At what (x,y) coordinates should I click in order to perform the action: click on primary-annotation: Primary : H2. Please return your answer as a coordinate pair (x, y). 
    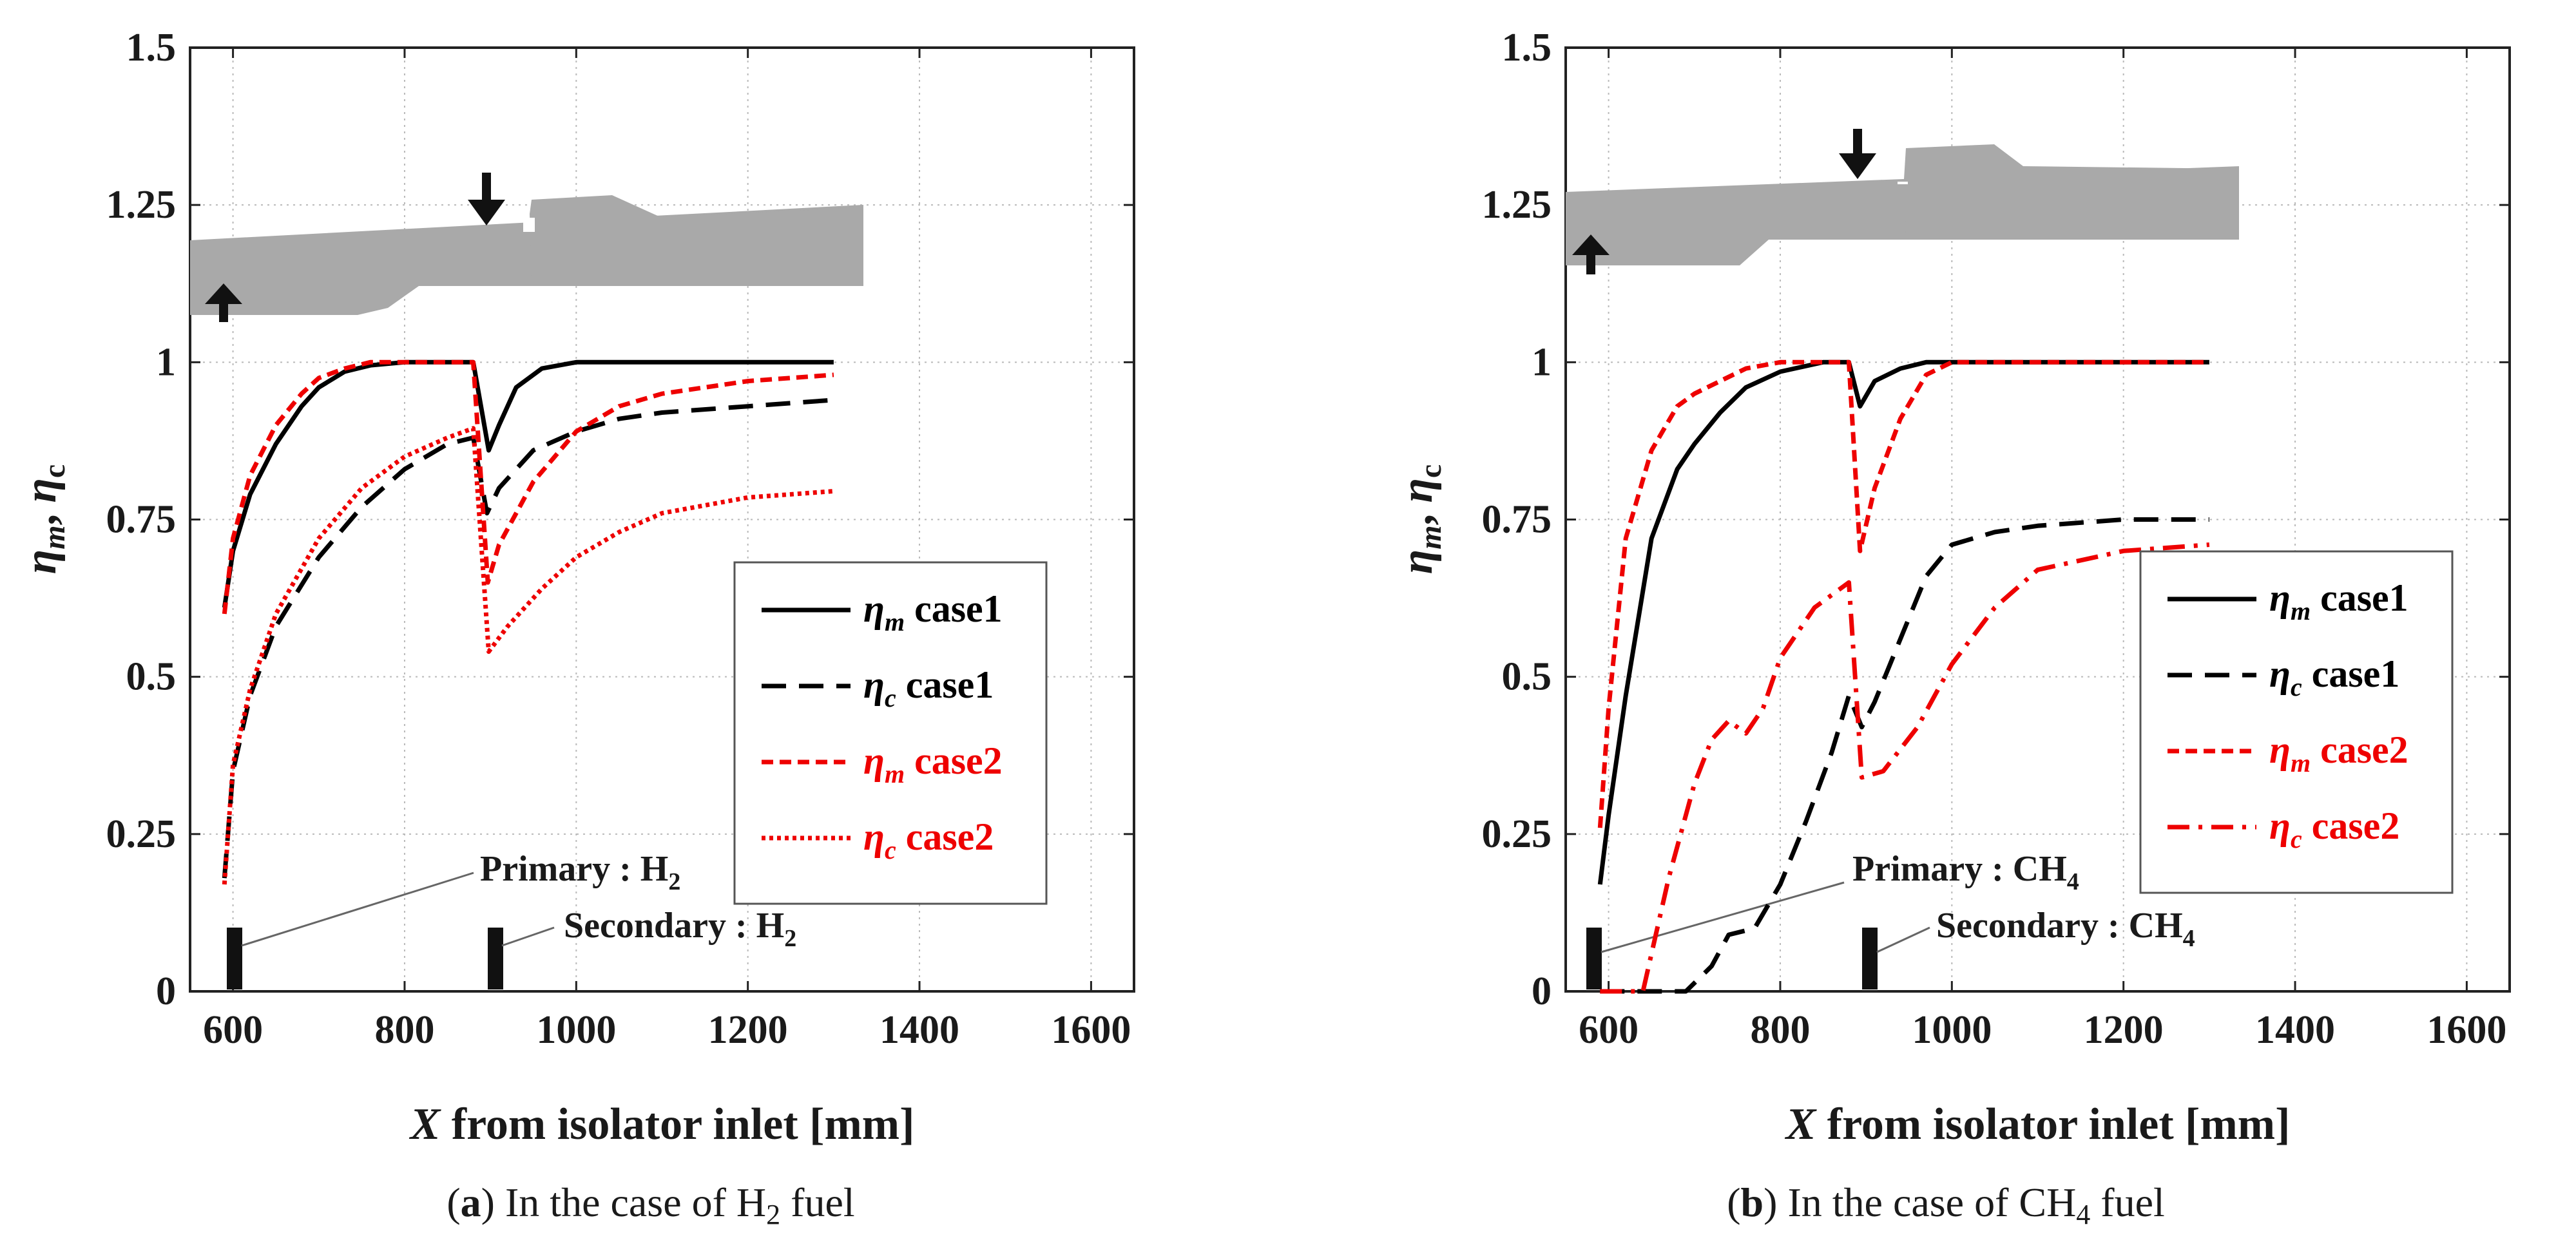
    Looking at the image, I should click on (580, 872).